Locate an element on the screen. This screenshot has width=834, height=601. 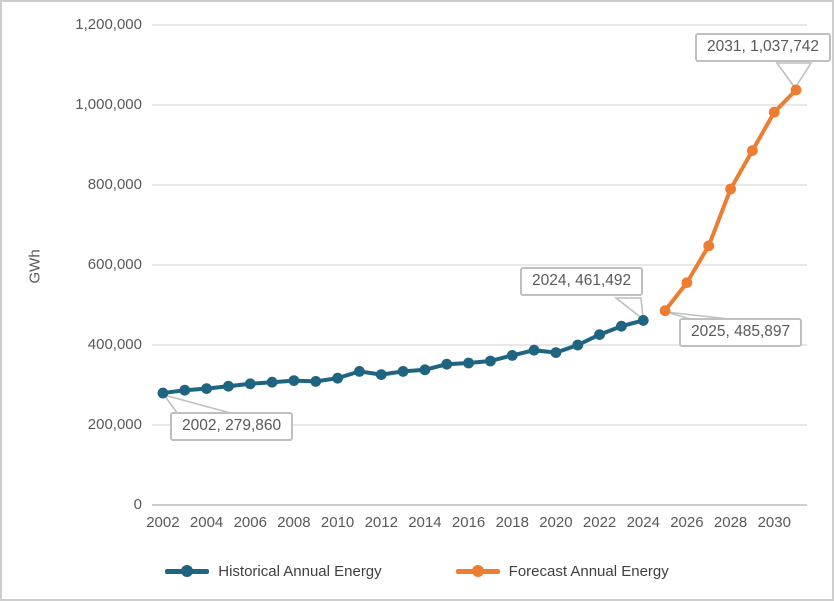
y-axis-tick-label: 200,000 is located at coordinates (114, 424).